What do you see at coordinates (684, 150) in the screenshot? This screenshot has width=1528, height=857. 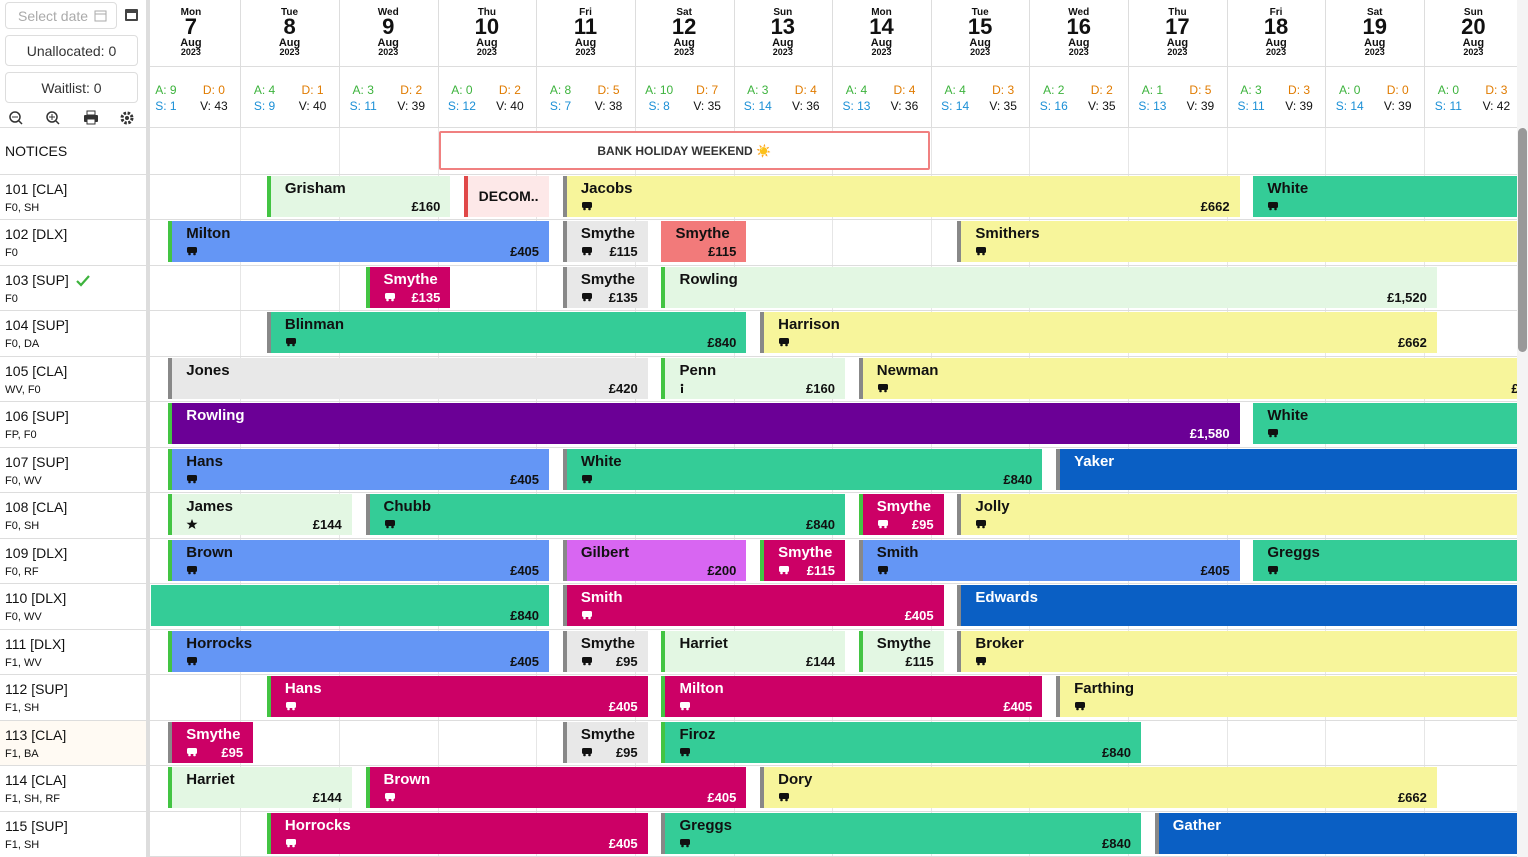 I see `notice-banner: BANK HOLIDAY WEEKEND ☀️` at bounding box center [684, 150].